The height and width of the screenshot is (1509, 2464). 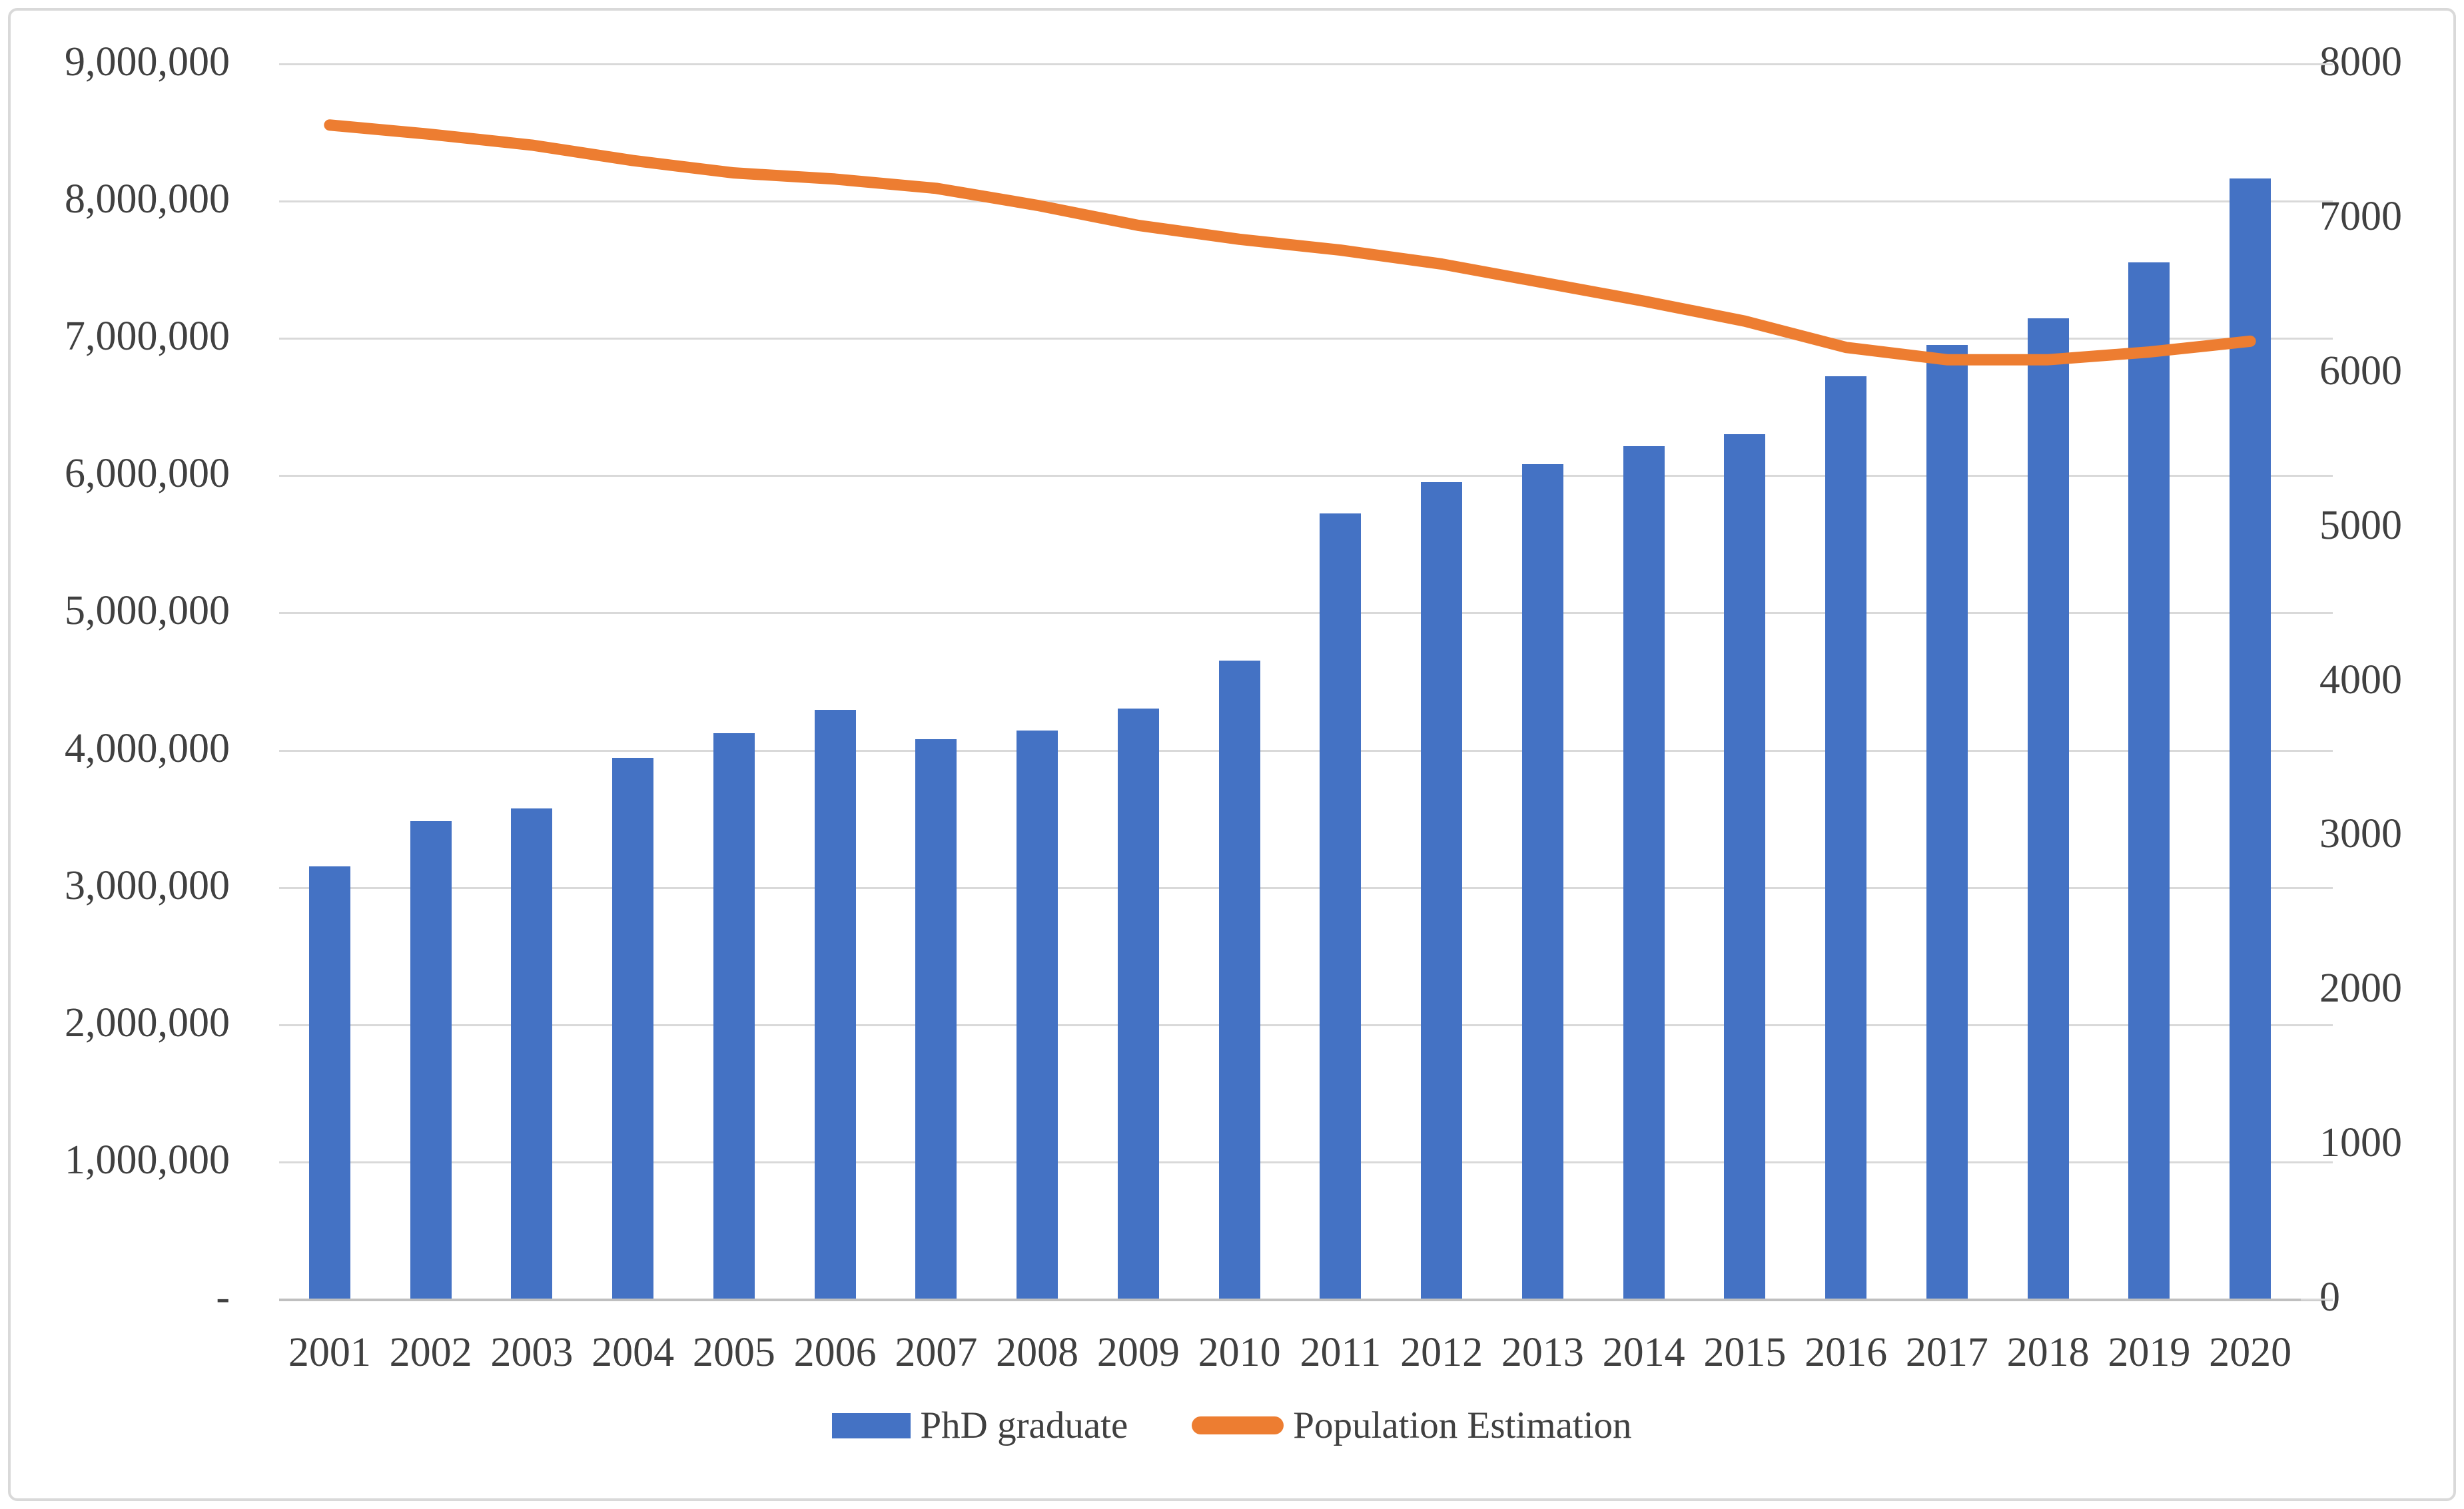 I want to click on x-axis-label-2005: 2005, so click(x=733, y=1352).